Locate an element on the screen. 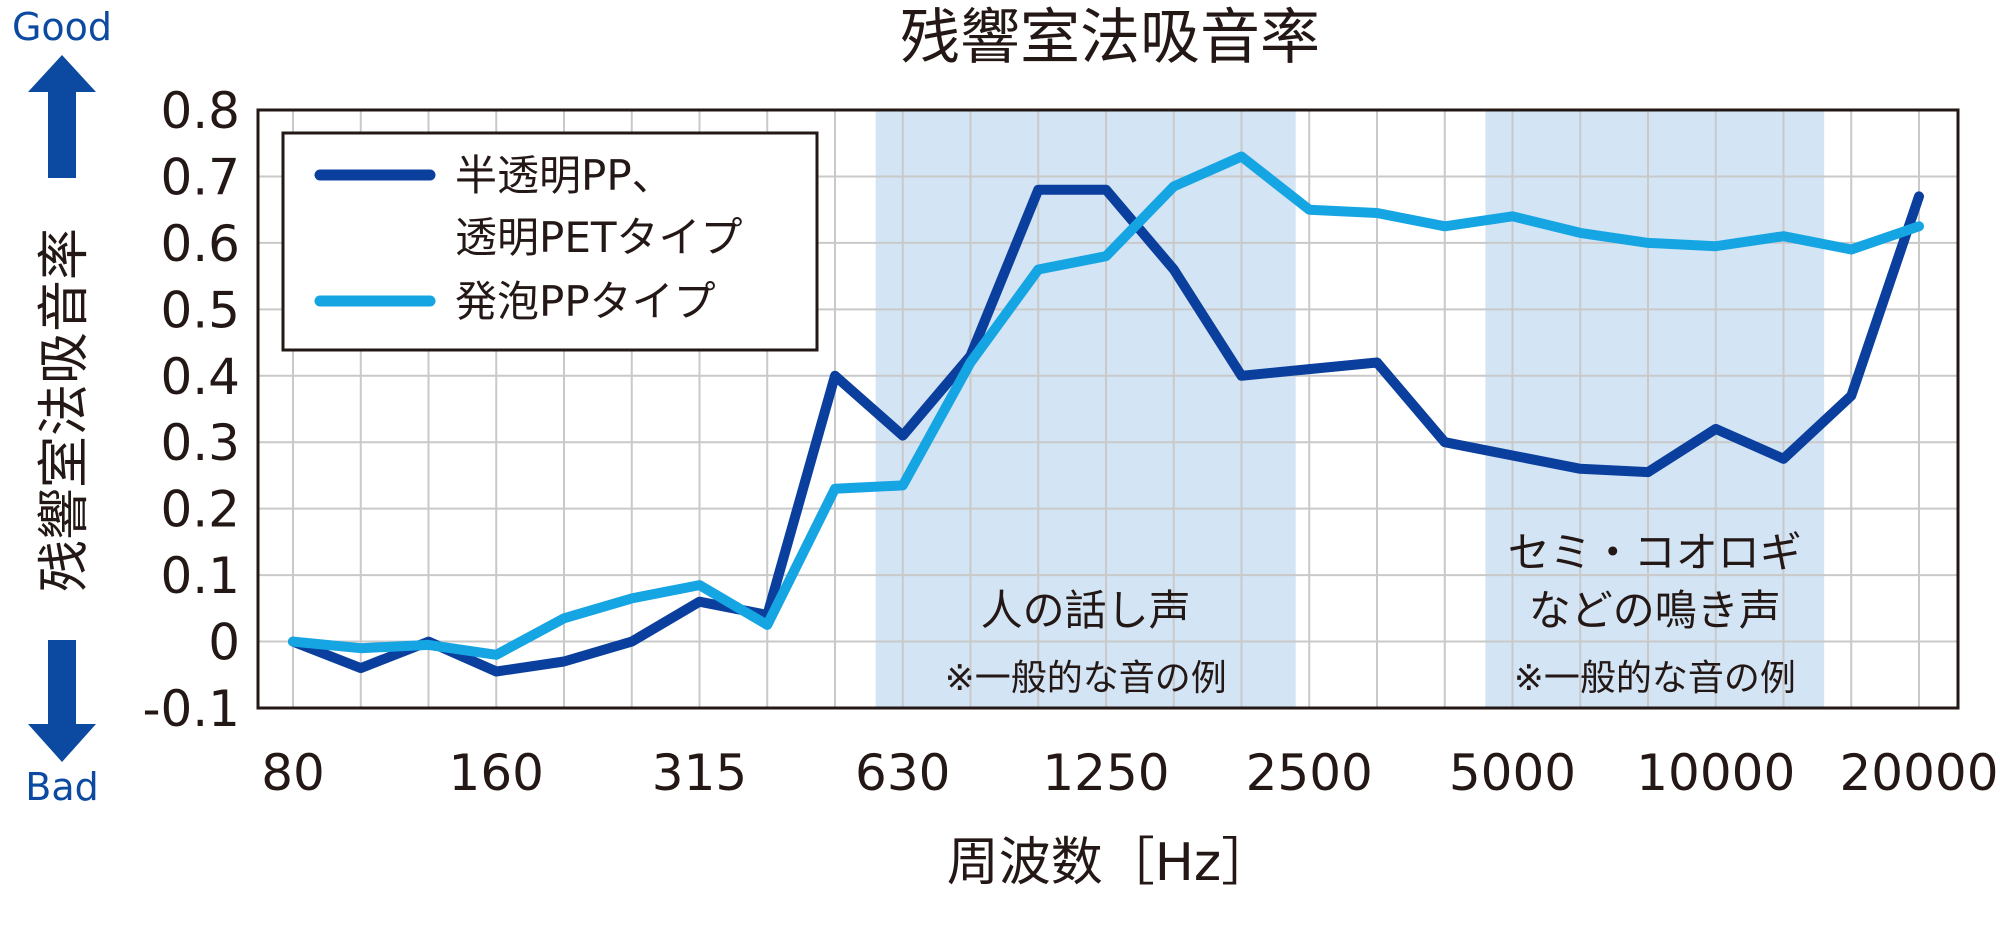  y-tick-label: 0.7 is located at coordinates (200, 177).